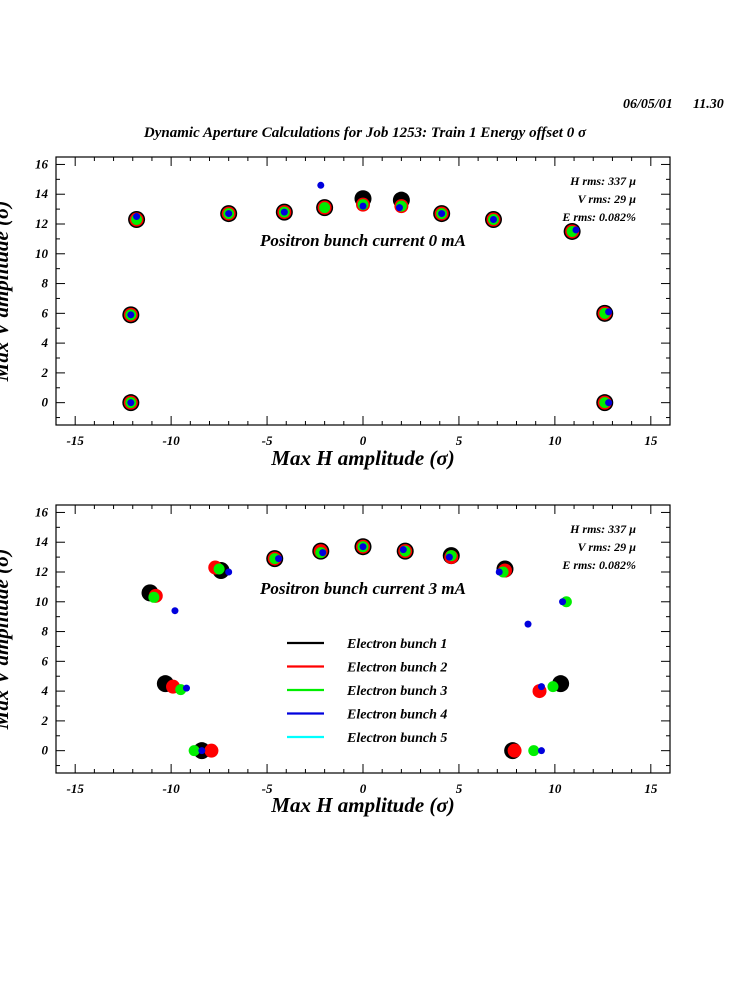 This screenshot has width=750, height=1000. Describe the element at coordinates (648, 104) in the screenshot. I see `date-label: 06/05/01` at that location.